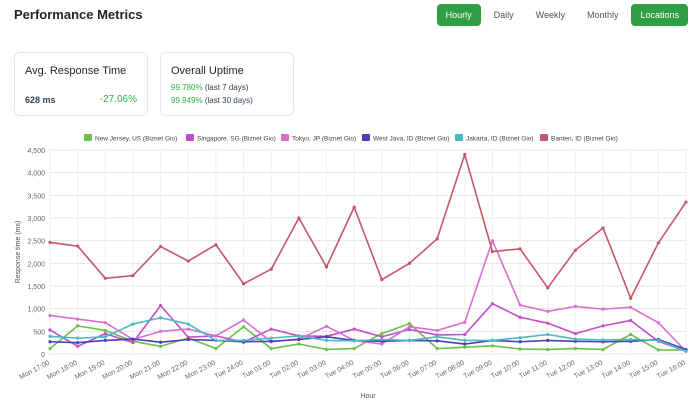 Image resolution: width=700 pixels, height=402 pixels. What do you see at coordinates (584, 139) in the screenshot?
I see `legend-label: Banten, ID (Biznet Gio)` at bounding box center [584, 139].